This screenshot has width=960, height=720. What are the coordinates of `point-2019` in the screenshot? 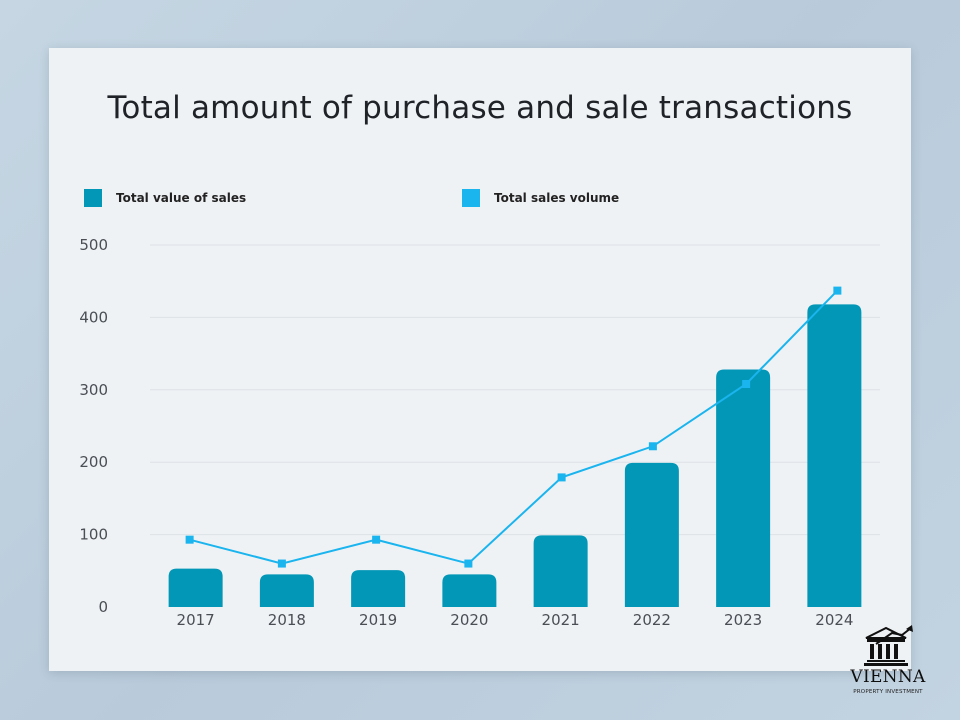 It's located at (376, 539).